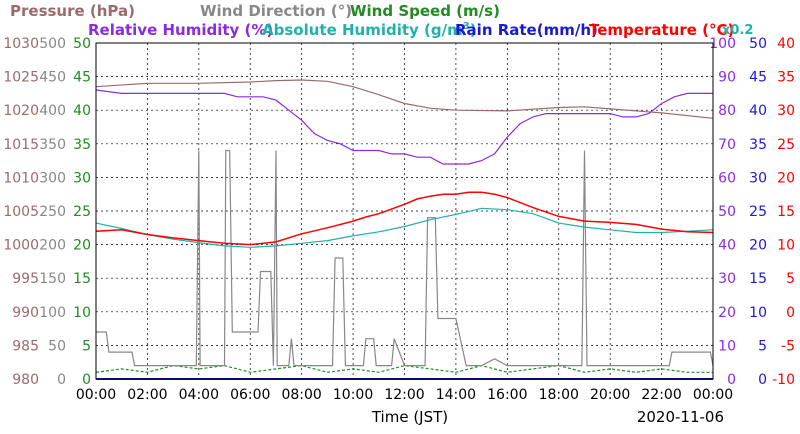  What do you see at coordinates (301, 395) in the screenshot?
I see `x-tick-label: 08:00` at bounding box center [301, 395].